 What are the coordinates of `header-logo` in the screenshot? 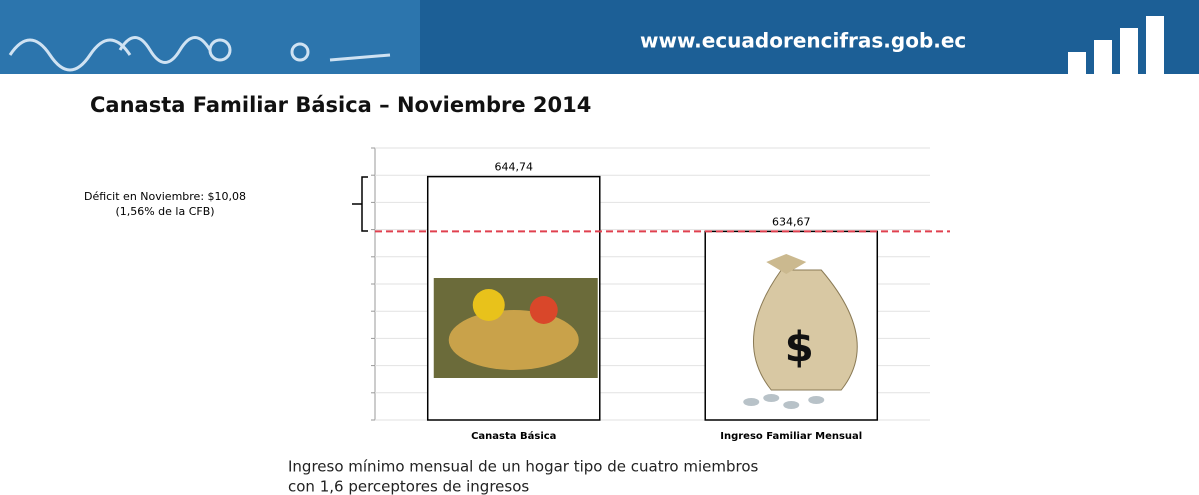 It's located at (1116, 45).